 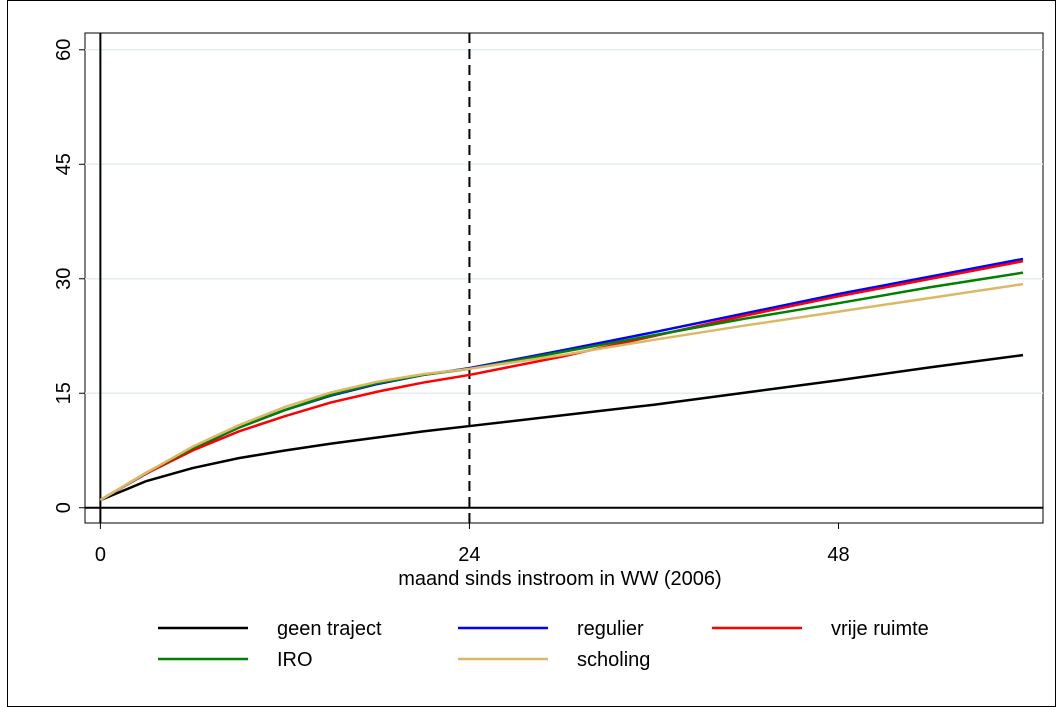 I want to click on legend-label: scholing, so click(x=613, y=660).